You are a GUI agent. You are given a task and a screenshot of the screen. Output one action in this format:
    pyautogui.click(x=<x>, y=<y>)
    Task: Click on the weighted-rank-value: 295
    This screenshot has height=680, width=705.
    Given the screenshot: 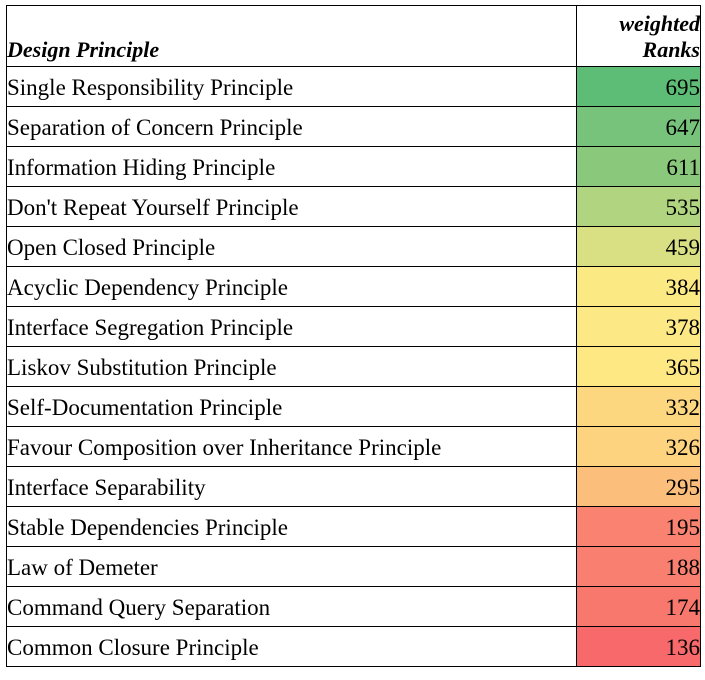 What is the action you would take?
    pyautogui.click(x=638, y=486)
    